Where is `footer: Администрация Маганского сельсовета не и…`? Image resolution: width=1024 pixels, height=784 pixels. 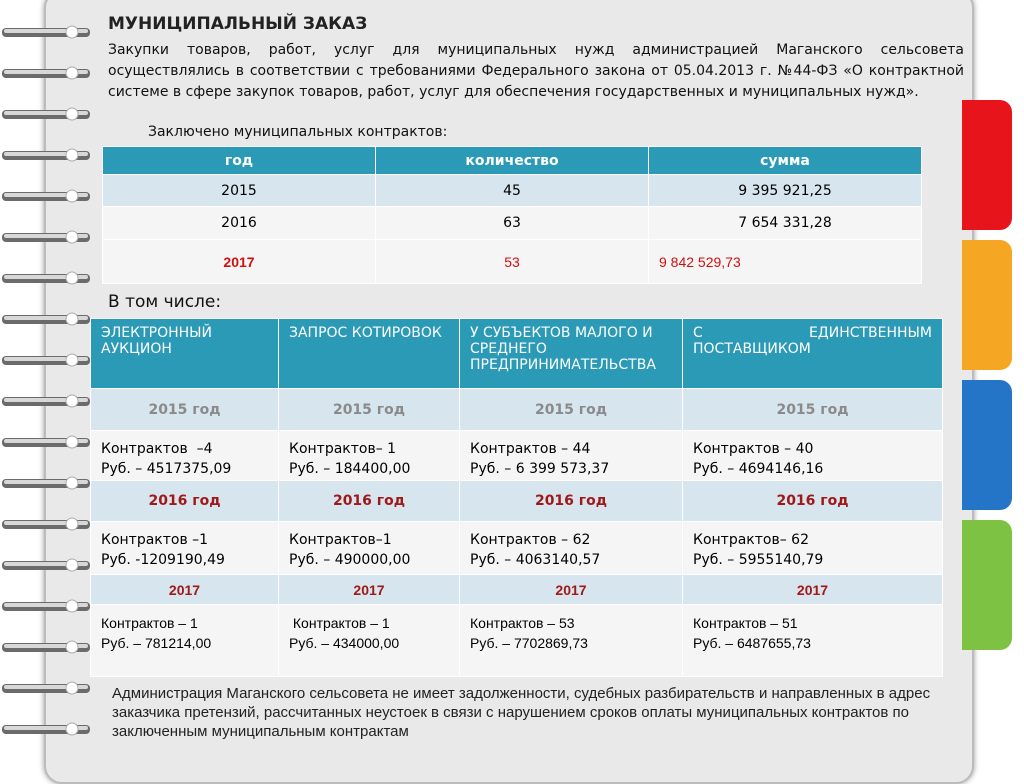
footer: Администрация Маганского сельсовета не и… is located at coordinates (521, 712).